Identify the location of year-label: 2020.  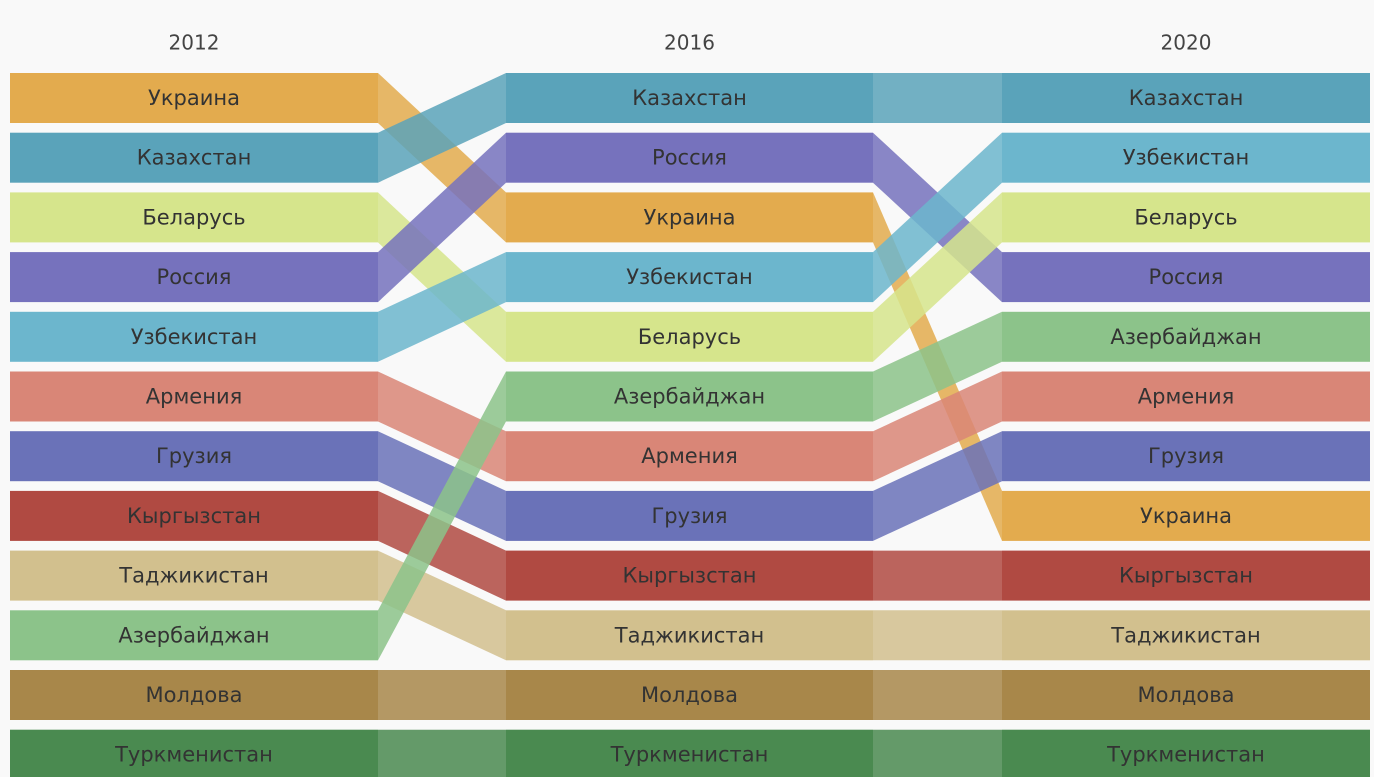
(1186, 43).